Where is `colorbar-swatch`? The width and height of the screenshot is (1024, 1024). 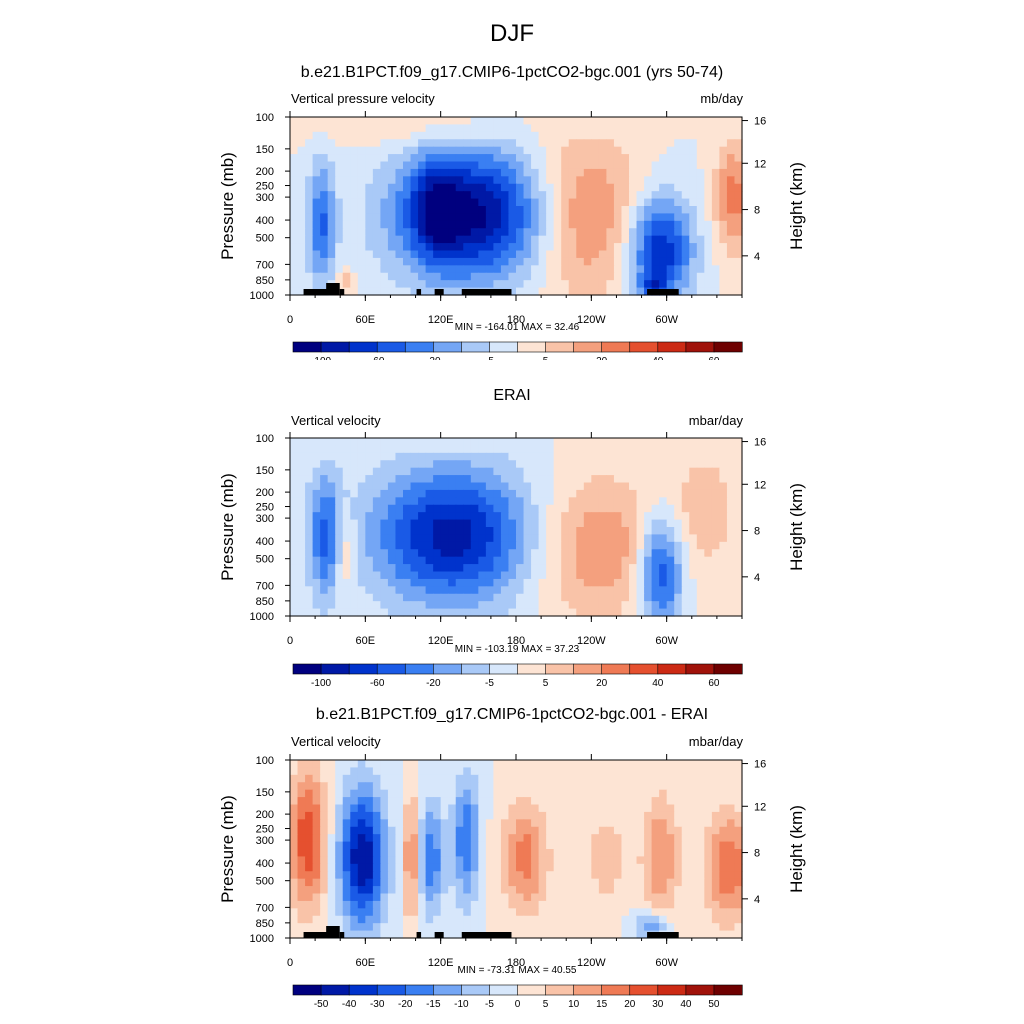
colorbar-swatch is located at coordinates (307, 990).